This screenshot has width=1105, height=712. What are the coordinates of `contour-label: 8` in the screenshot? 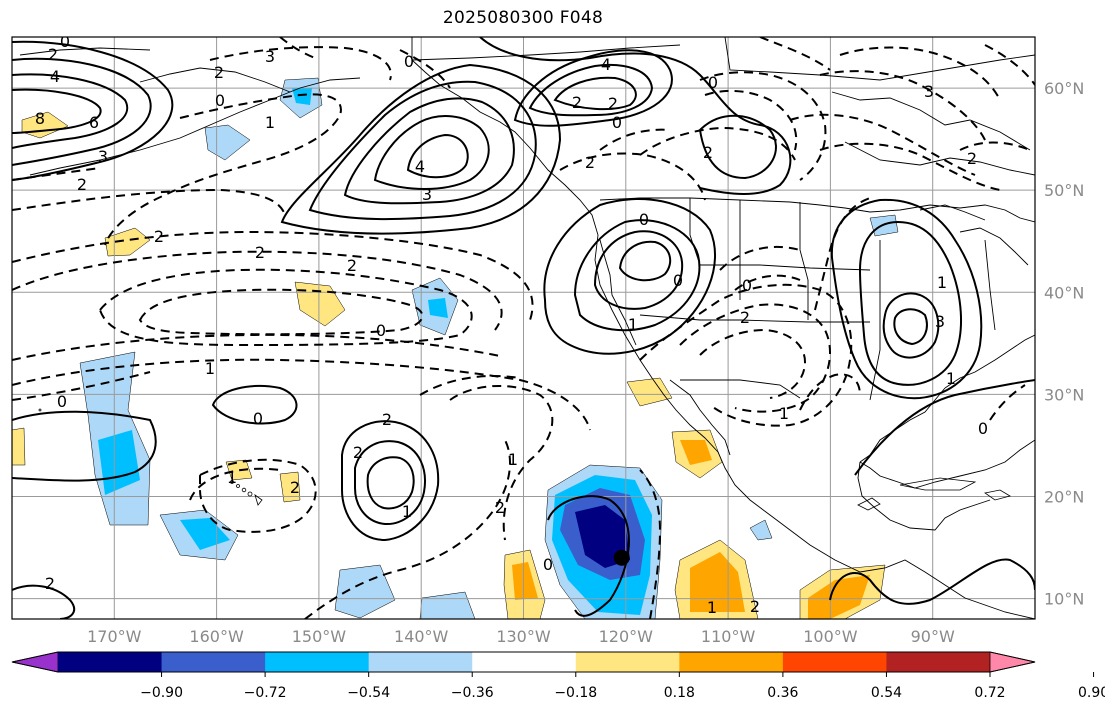 It's located at (40, 118).